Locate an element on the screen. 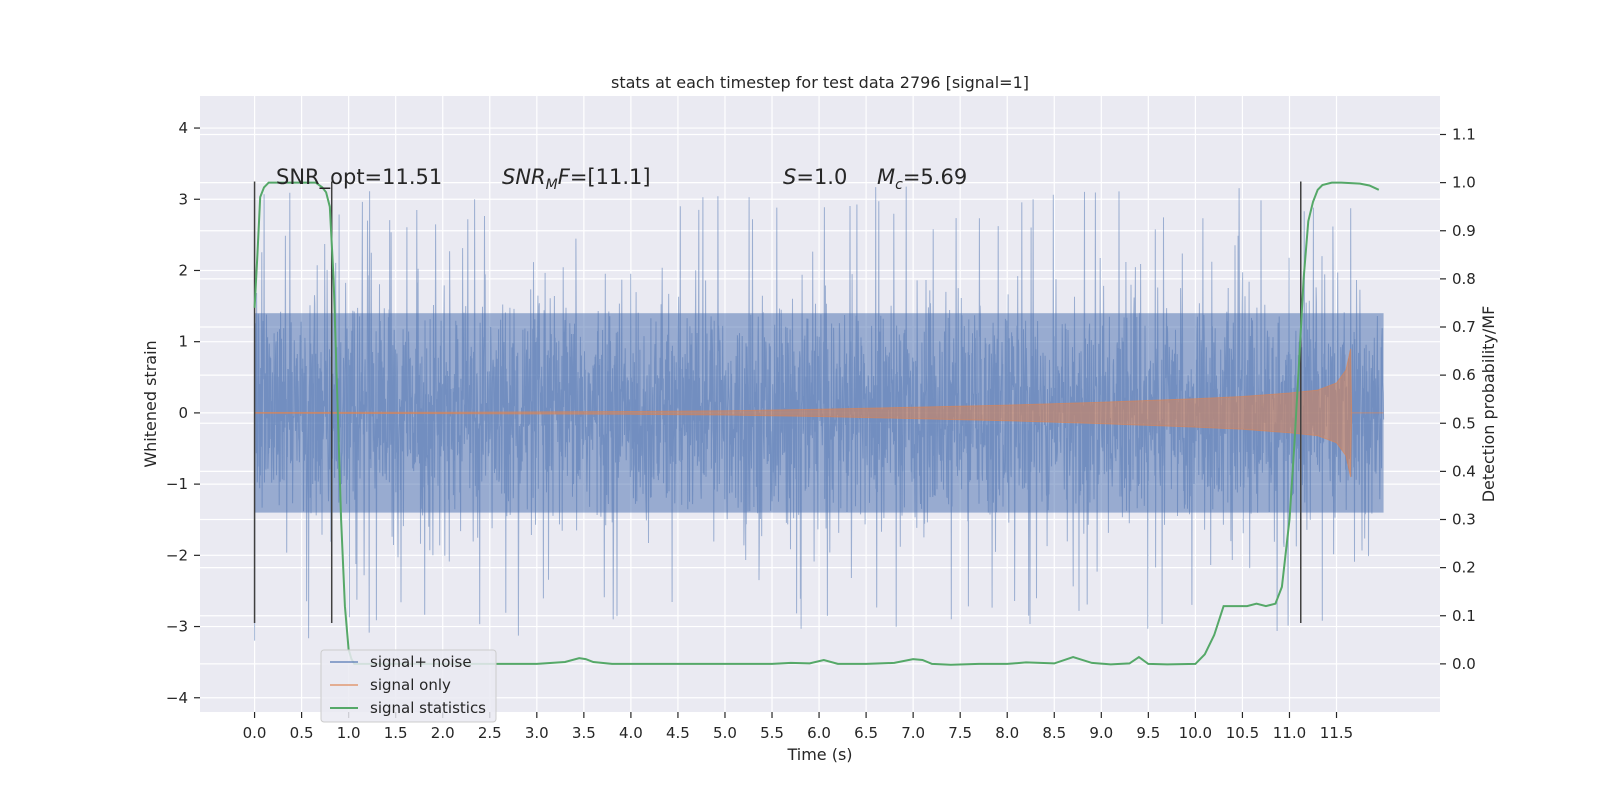 The width and height of the screenshot is (1600, 800). y-axis-left: 4 3 2 1 0 −1 −2 −3 −4 is located at coordinates (183, 413).